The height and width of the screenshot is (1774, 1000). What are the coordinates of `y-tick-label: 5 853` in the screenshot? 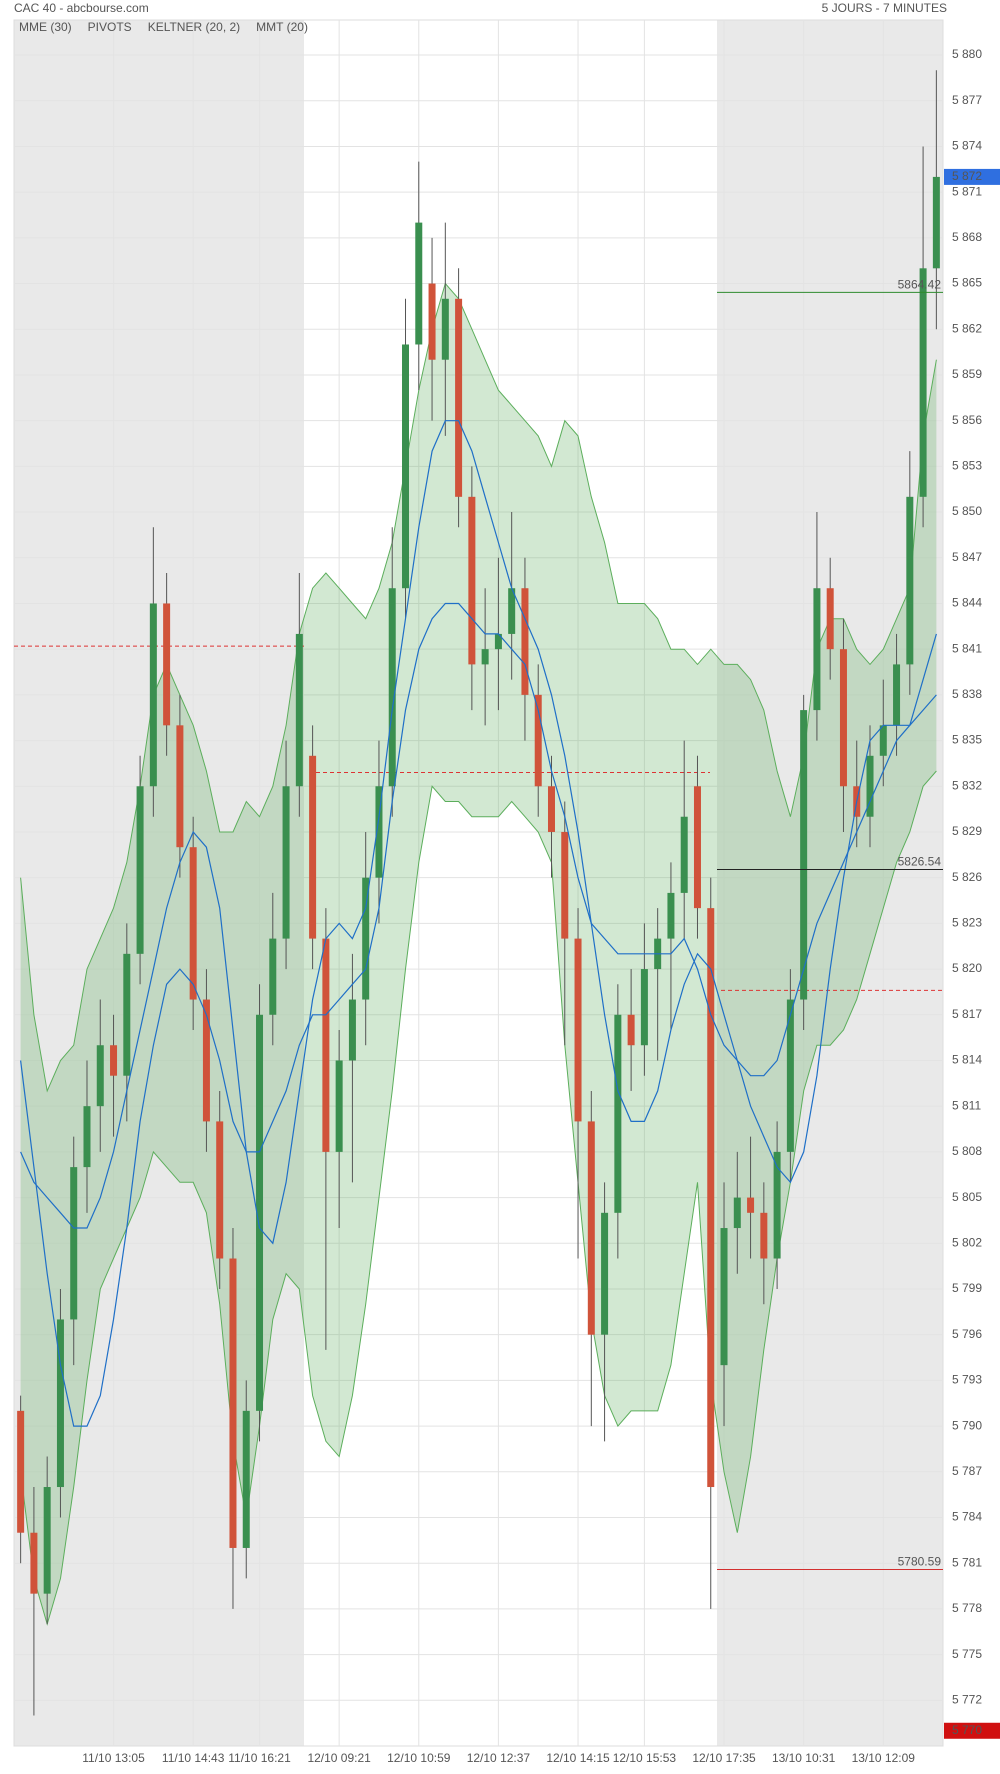 It's located at (967, 466).